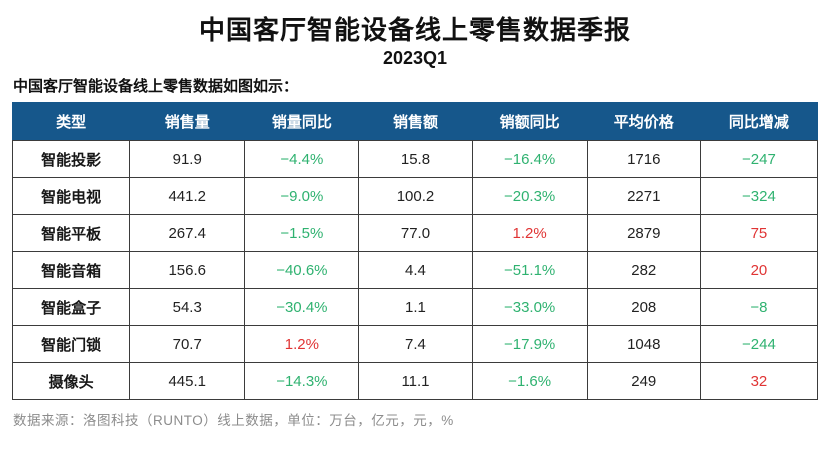 The width and height of the screenshot is (830, 454). Describe the element at coordinates (71, 344) in the screenshot. I see `row-label: 智能门锁` at that location.